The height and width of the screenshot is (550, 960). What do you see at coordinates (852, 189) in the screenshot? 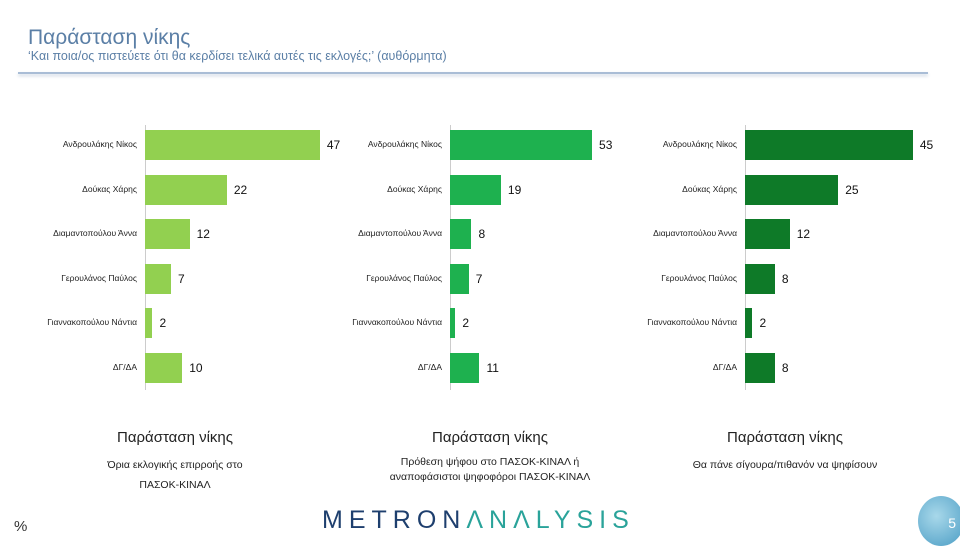
I see `data-label: 25` at bounding box center [852, 189].